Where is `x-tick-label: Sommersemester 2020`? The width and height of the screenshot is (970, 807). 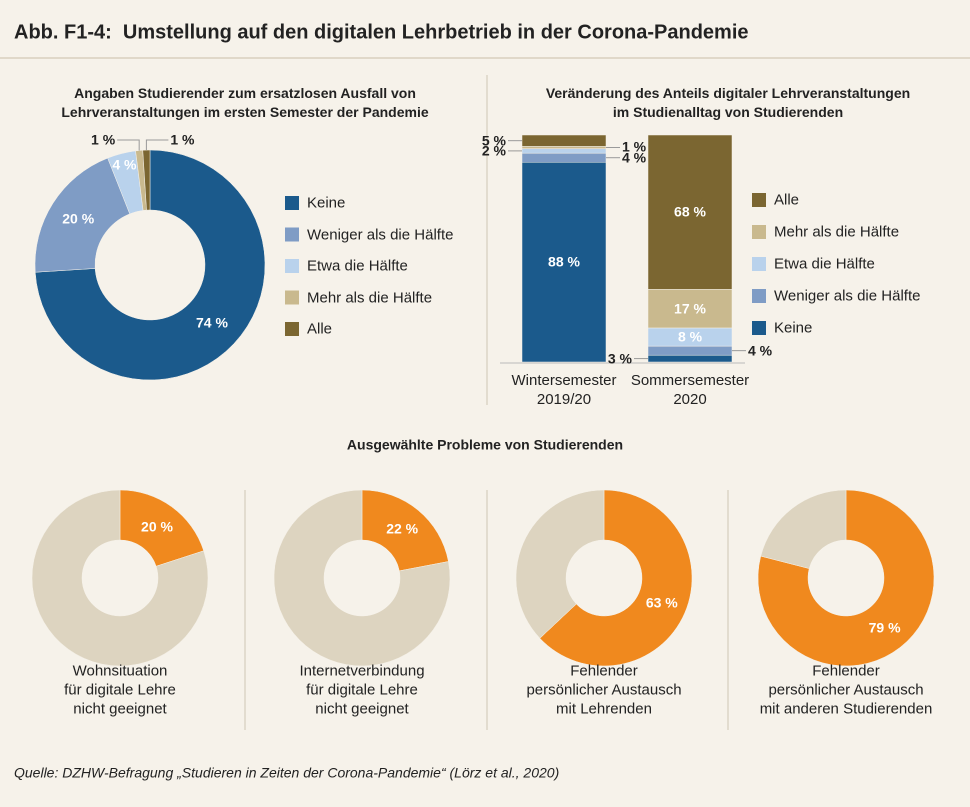
x-tick-label: Sommersemester 2020 is located at coordinates (690, 390).